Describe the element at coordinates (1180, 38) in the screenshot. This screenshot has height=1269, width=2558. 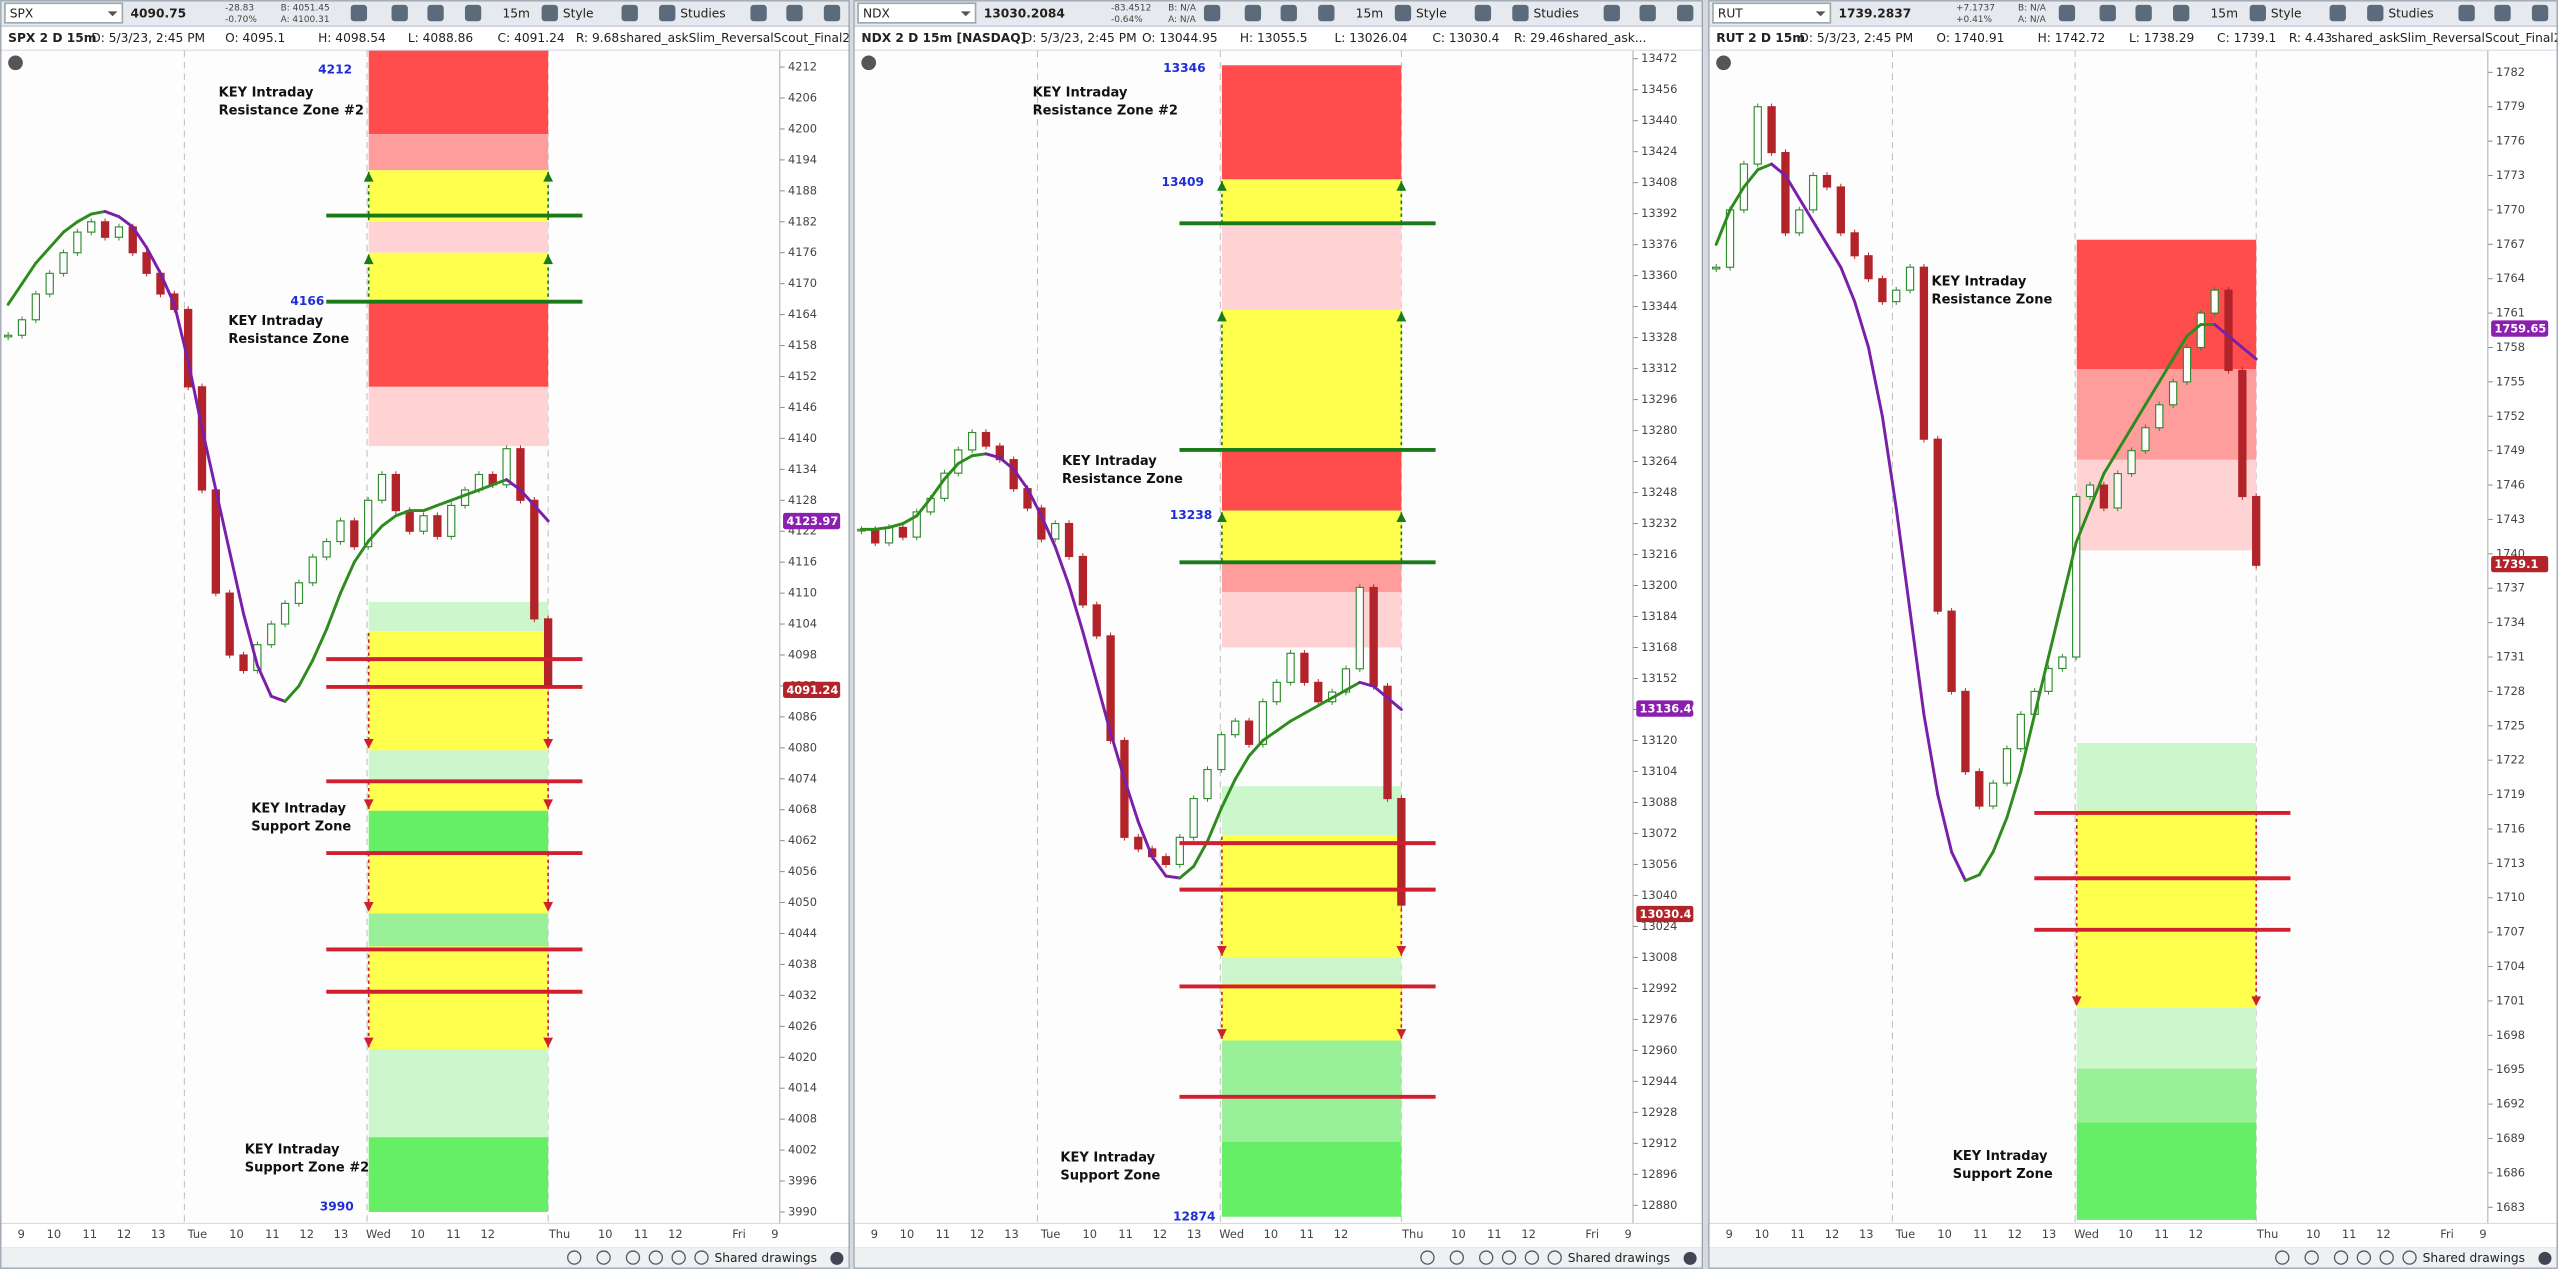
I see `info-open: O: 13044.95` at that location.